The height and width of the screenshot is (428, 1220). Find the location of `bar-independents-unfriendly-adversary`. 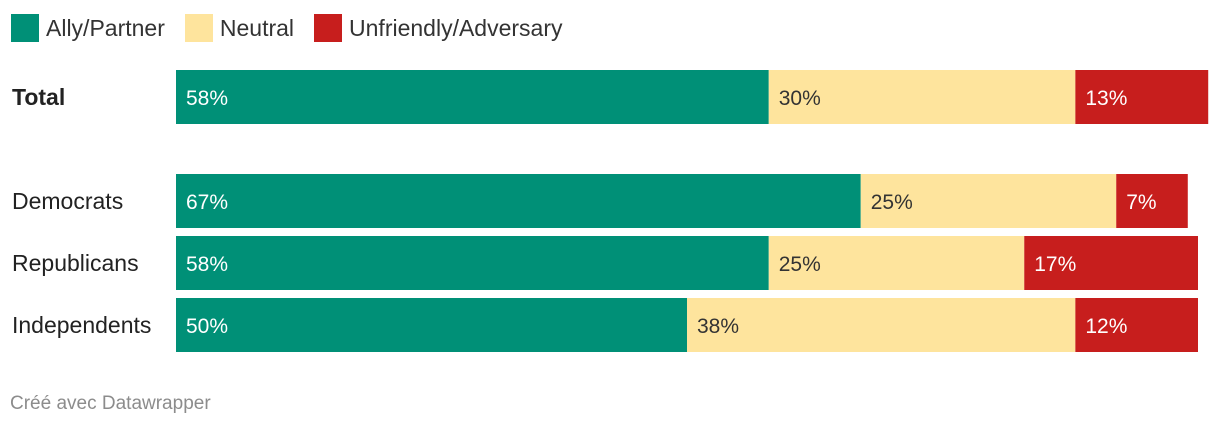

bar-independents-unfriendly-adversary is located at coordinates (1136, 325).